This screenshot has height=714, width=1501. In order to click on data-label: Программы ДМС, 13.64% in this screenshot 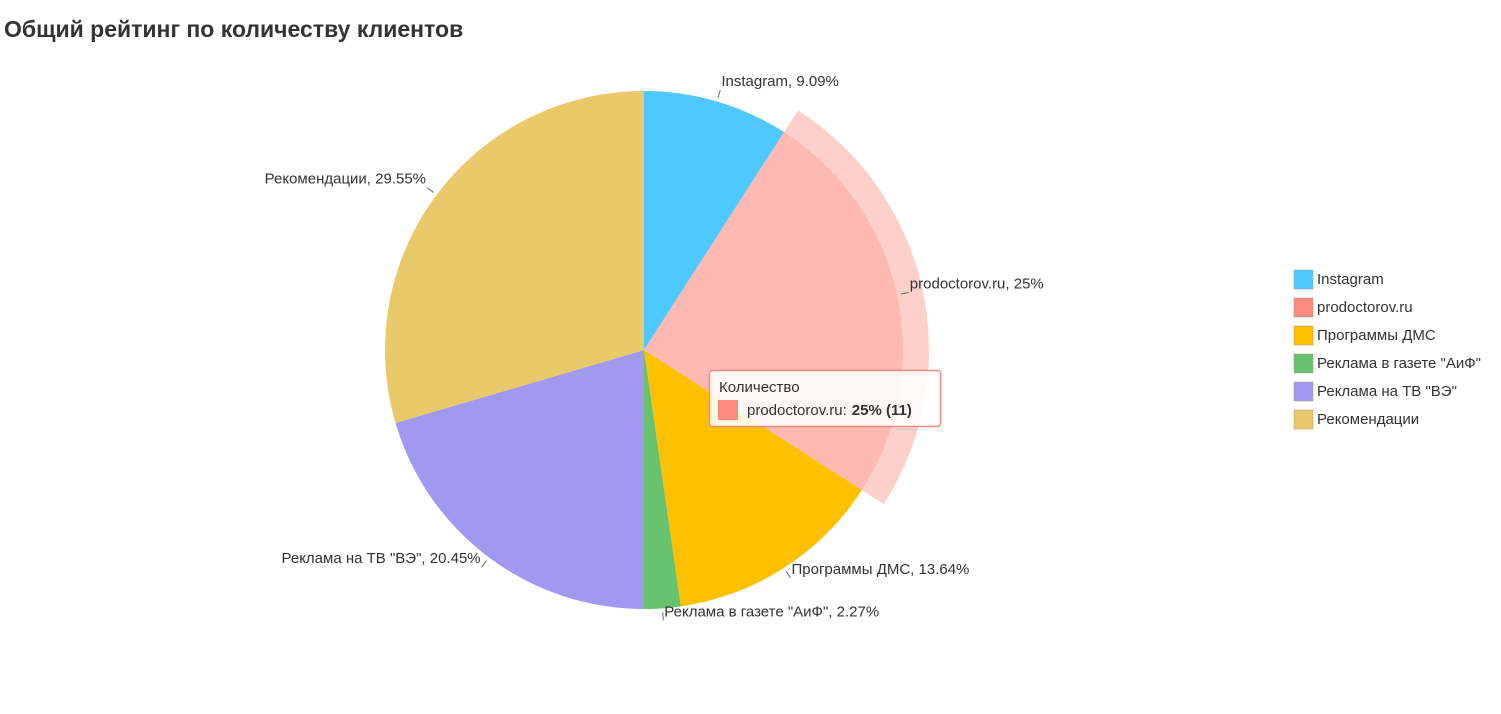, I will do `click(881, 569)`.